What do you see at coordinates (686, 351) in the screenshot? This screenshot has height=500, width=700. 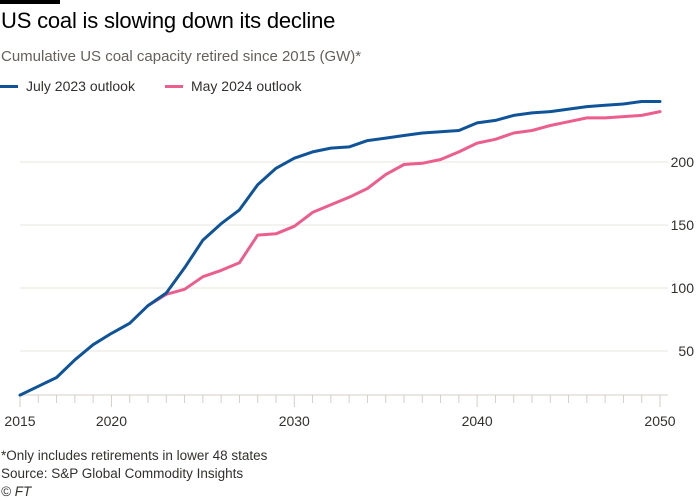 I see `y-tick-label: 50` at bounding box center [686, 351].